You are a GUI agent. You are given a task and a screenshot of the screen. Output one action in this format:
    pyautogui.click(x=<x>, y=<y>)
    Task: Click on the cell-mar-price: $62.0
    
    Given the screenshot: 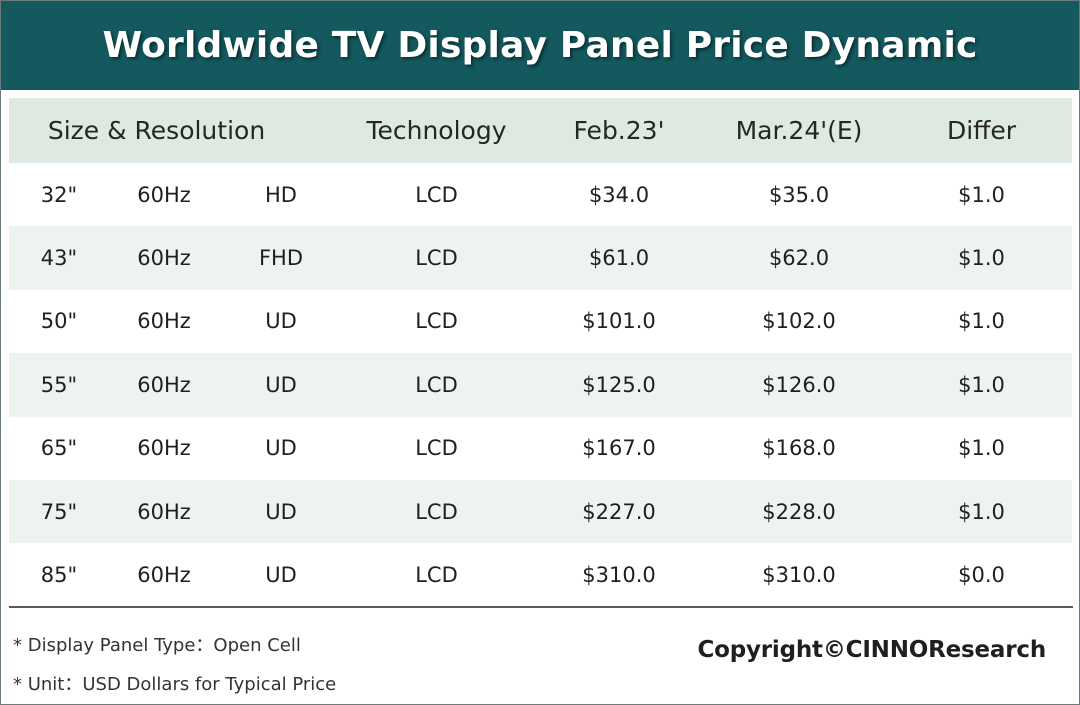 What is the action you would take?
    pyautogui.click(x=799, y=258)
    